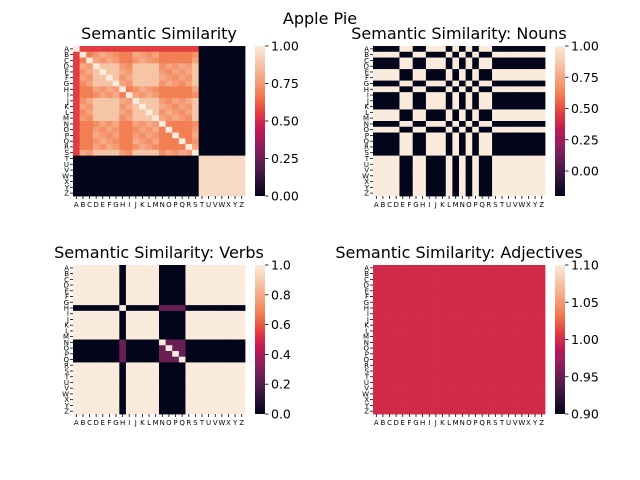 Image resolution: width=640 pixels, height=480 pixels. I want to click on colorbar-tick-label: 0.00, so click(585, 171).